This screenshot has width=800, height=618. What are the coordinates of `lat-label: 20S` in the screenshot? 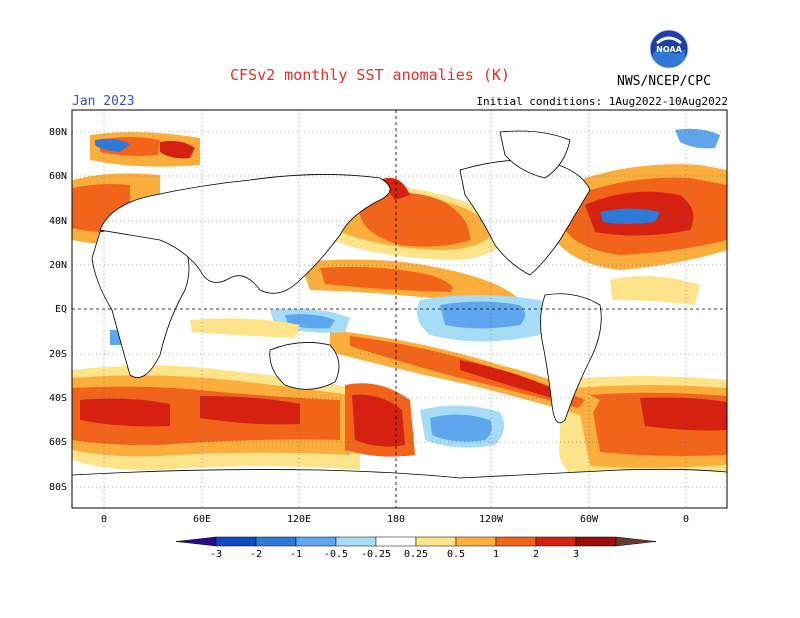 It's located at (58, 354).